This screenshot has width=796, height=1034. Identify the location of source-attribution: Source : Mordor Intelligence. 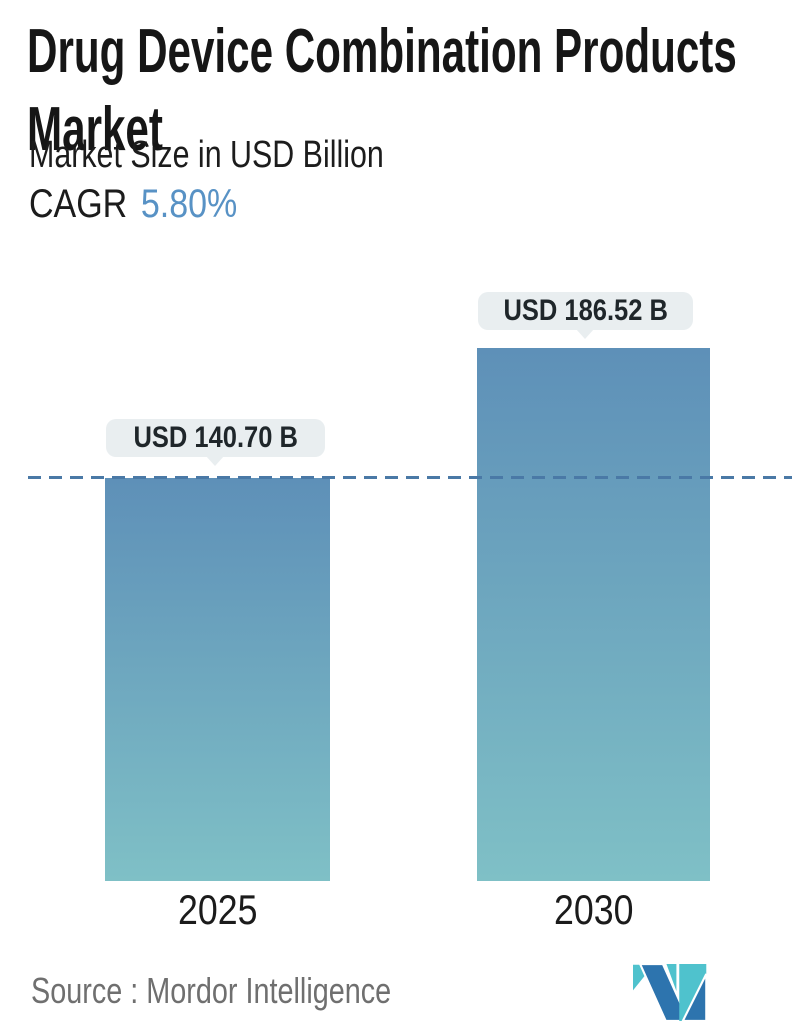
(211, 990).